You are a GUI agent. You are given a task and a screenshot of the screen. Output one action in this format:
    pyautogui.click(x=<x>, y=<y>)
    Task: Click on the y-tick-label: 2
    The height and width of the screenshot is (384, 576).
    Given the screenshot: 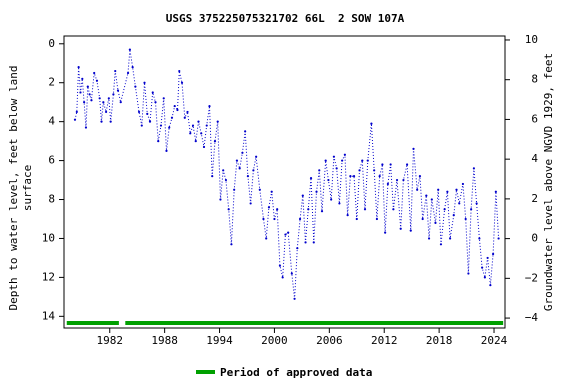 What is the action you would take?
    pyautogui.click(x=51, y=82)
    